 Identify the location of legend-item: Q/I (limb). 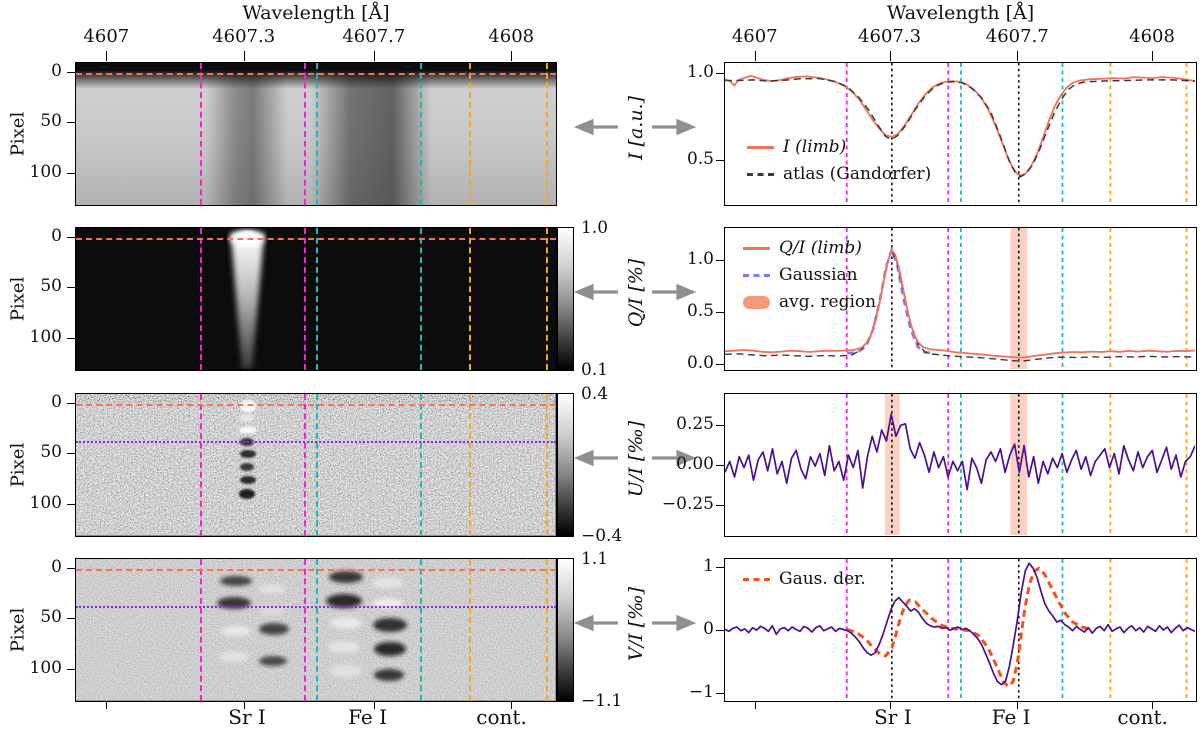
(802, 248).